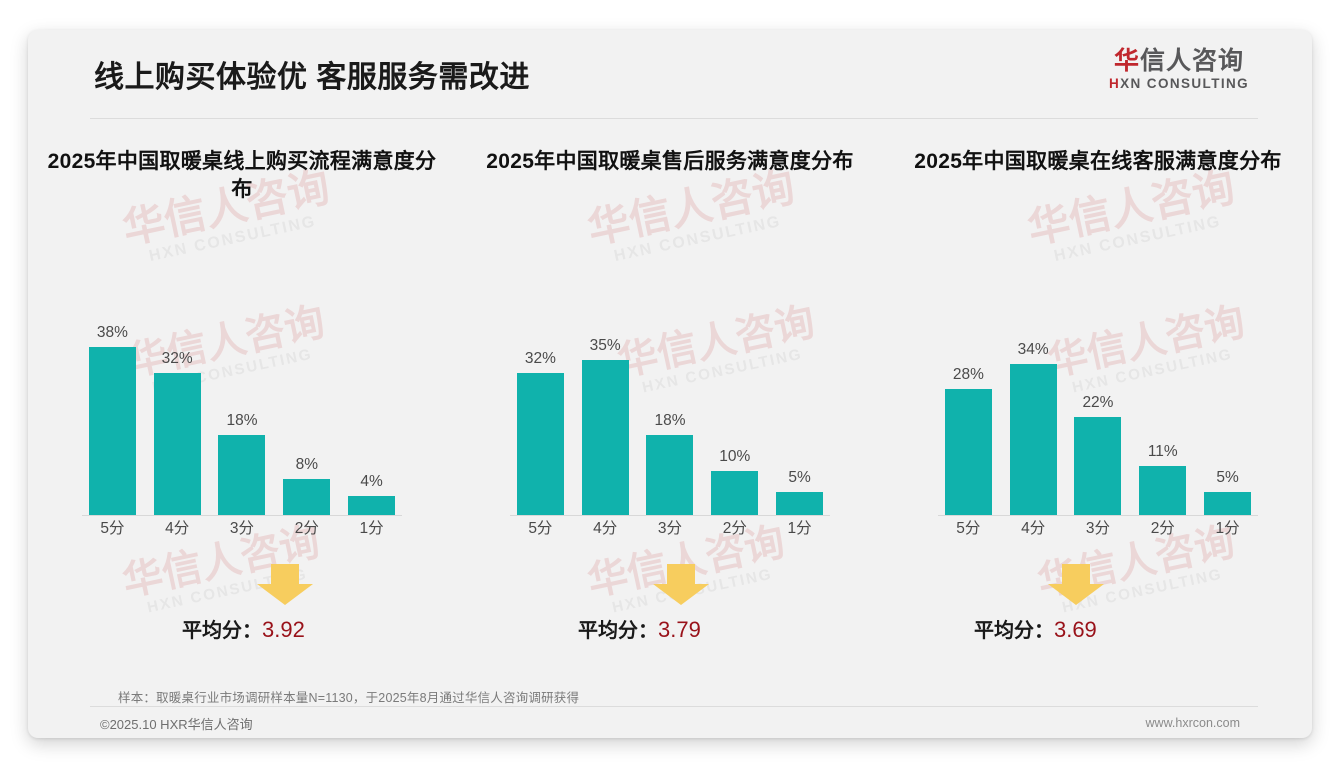  I want to click on bar-value-label: 8%, so click(306, 464).